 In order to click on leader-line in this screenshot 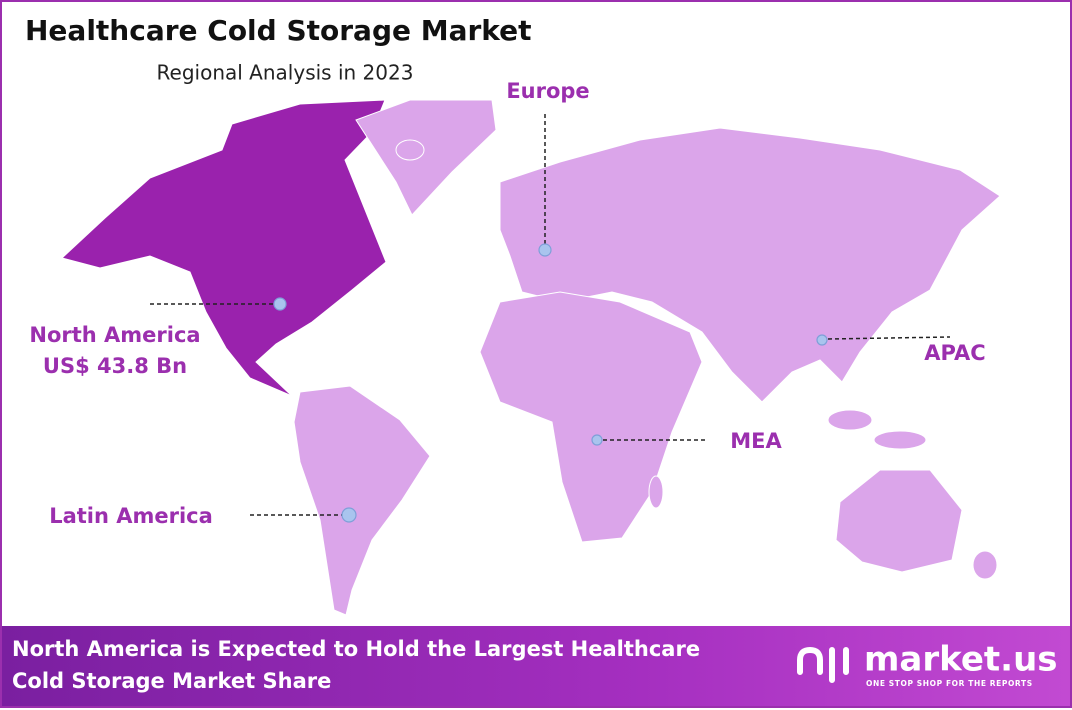, I will do `click(889, 338)`.